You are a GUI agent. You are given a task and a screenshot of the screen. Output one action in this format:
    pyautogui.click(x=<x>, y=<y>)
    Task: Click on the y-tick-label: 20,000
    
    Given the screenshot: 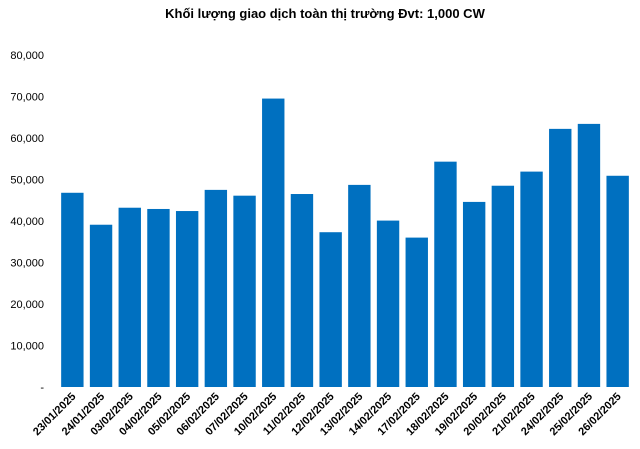 What is the action you would take?
    pyautogui.click(x=27, y=305)
    